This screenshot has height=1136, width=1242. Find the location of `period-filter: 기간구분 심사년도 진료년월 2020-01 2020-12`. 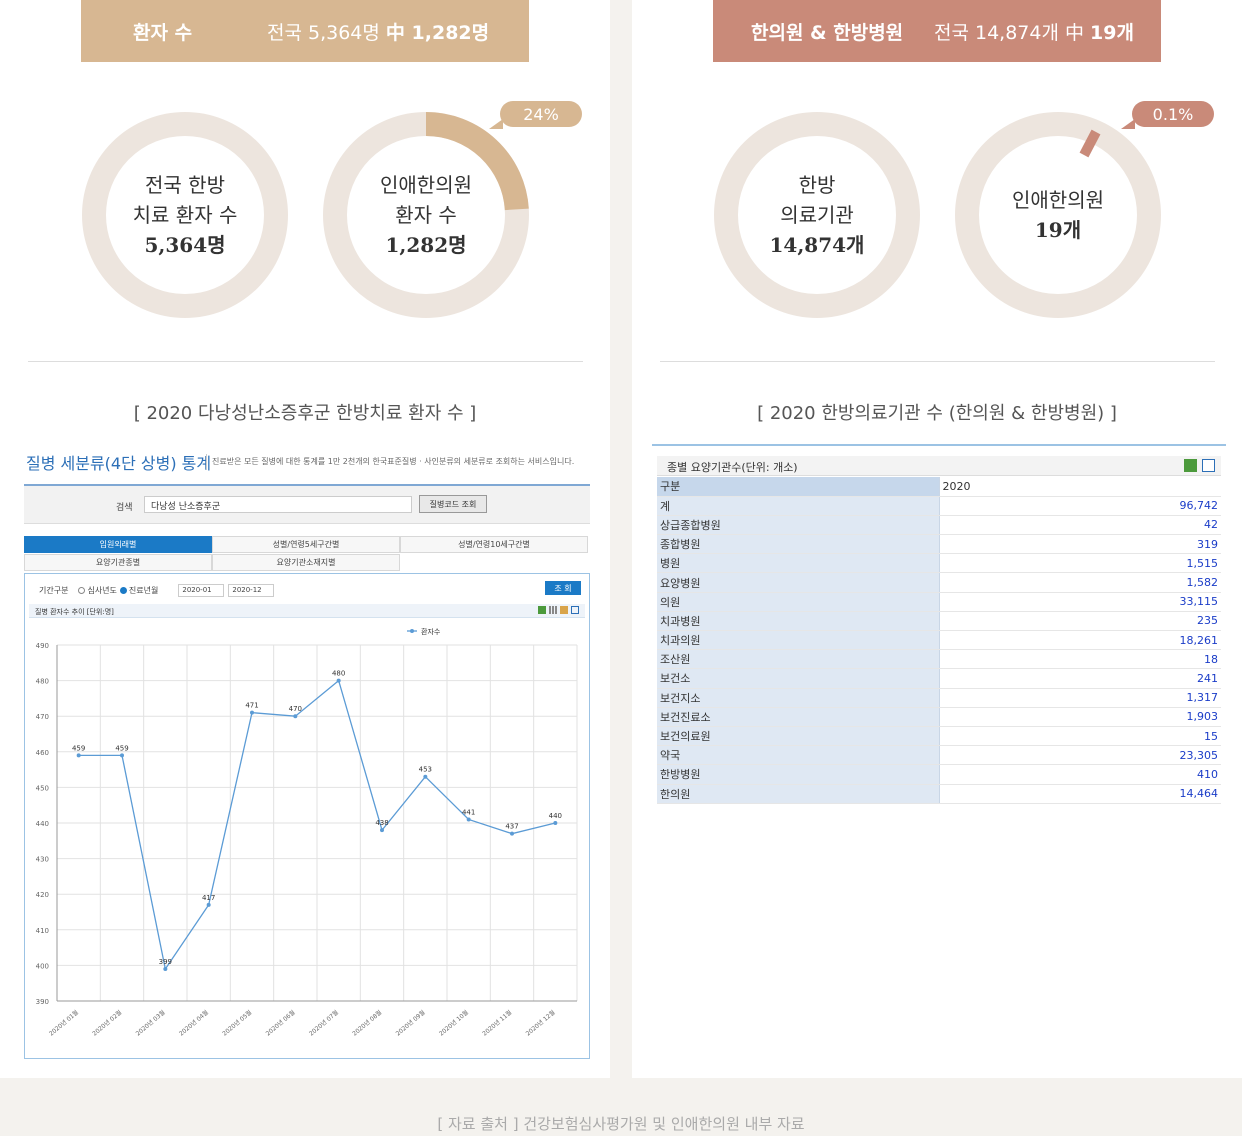

period-filter: 기간구분 심사년도 진료년월 2020-01 2020-12 is located at coordinates (157, 590).